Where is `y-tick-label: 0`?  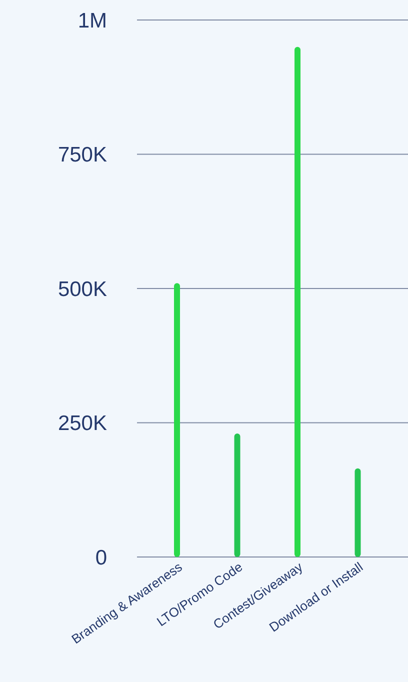
y-tick-label: 0 is located at coordinates (101, 558).